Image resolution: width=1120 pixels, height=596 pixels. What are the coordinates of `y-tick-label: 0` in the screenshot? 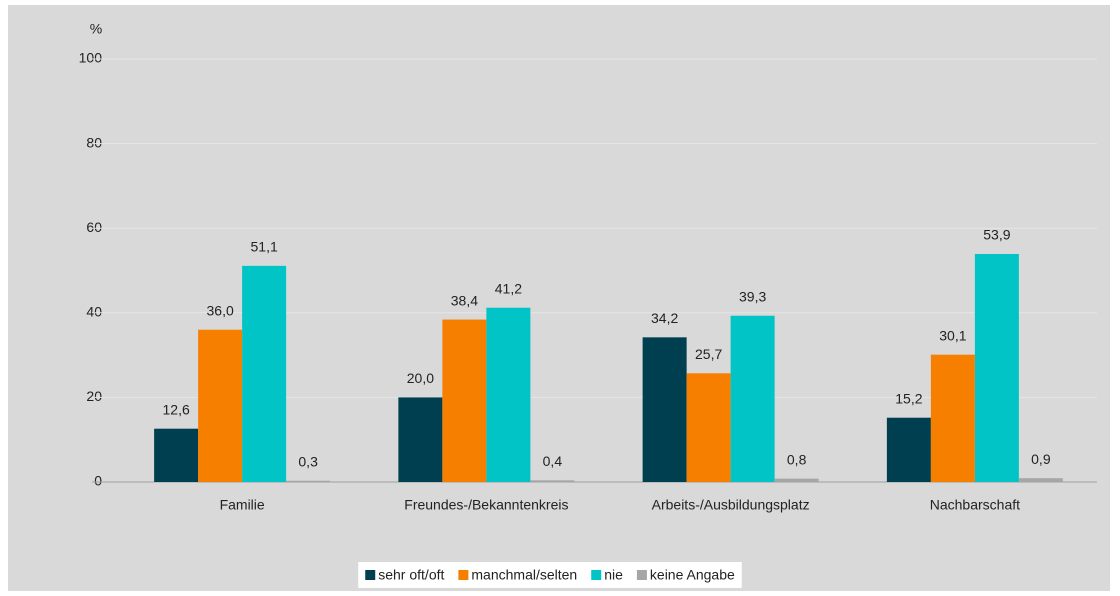 It's located at (98, 481).